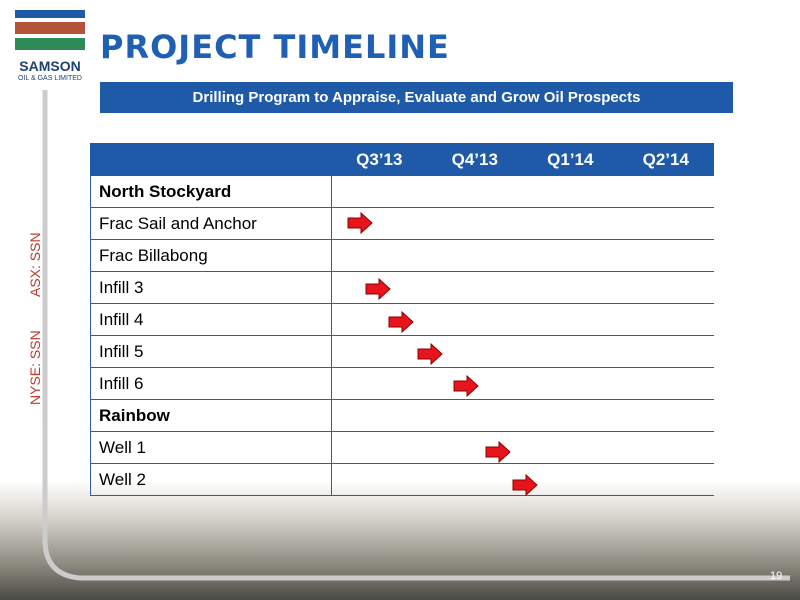 This screenshot has height=600, width=800. I want to click on column-header: Q4’13, so click(474, 159).